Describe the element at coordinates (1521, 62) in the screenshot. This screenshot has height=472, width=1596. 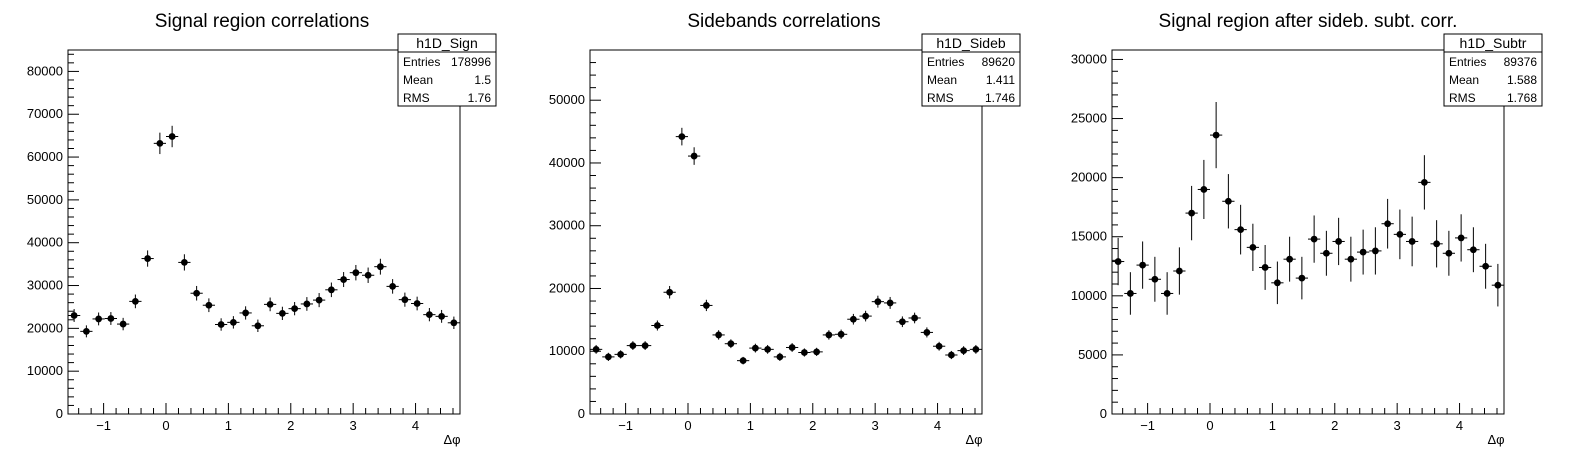
I see `stats-value: 89376` at that location.